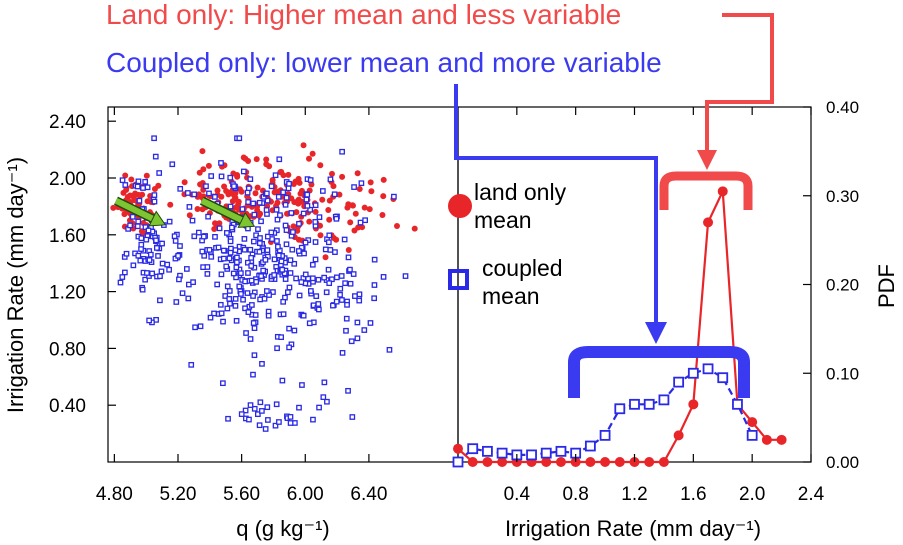 Image resolution: width=903 pixels, height=545 pixels. Describe the element at coordinates (842, 462) in the screenshot. I see `pdf-y-tick-label: 0.00` at that location.